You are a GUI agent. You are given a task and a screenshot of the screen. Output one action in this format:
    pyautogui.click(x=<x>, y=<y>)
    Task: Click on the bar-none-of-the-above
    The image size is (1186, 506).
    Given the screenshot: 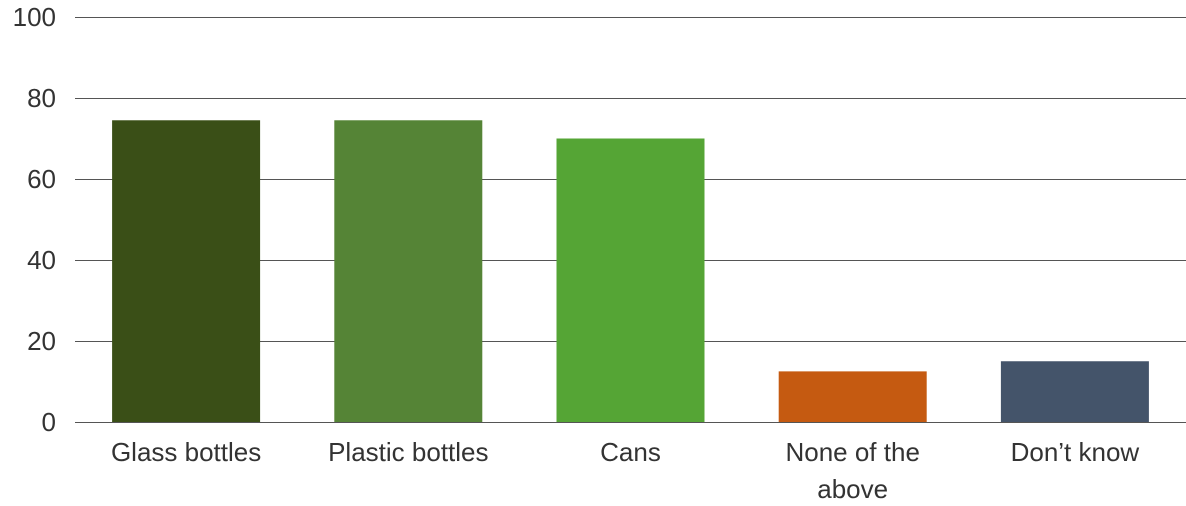 What is the action you would take?
    pyautogui.click(x=852, y=396)
    